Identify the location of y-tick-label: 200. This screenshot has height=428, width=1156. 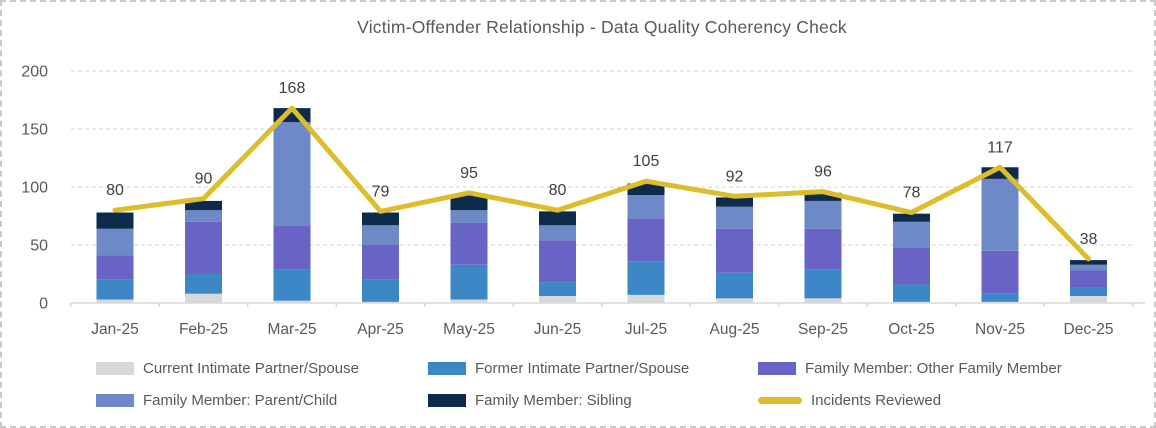
(34, 72).